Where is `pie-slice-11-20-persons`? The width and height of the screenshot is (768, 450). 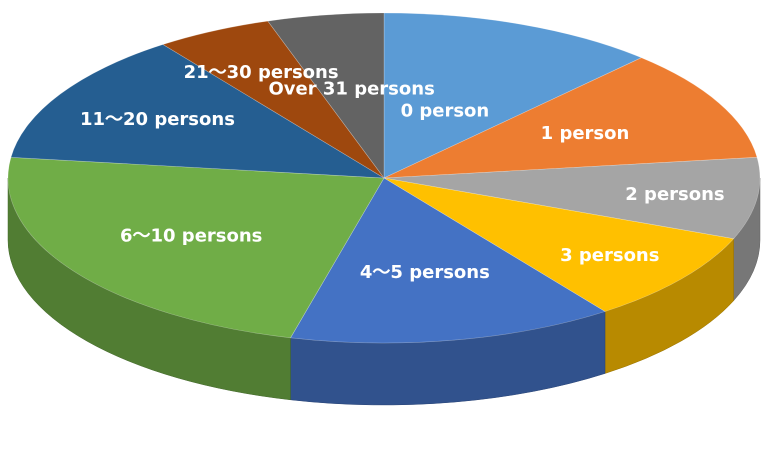
pie-slice-11-20-persons is located at coordinates (197, 111).